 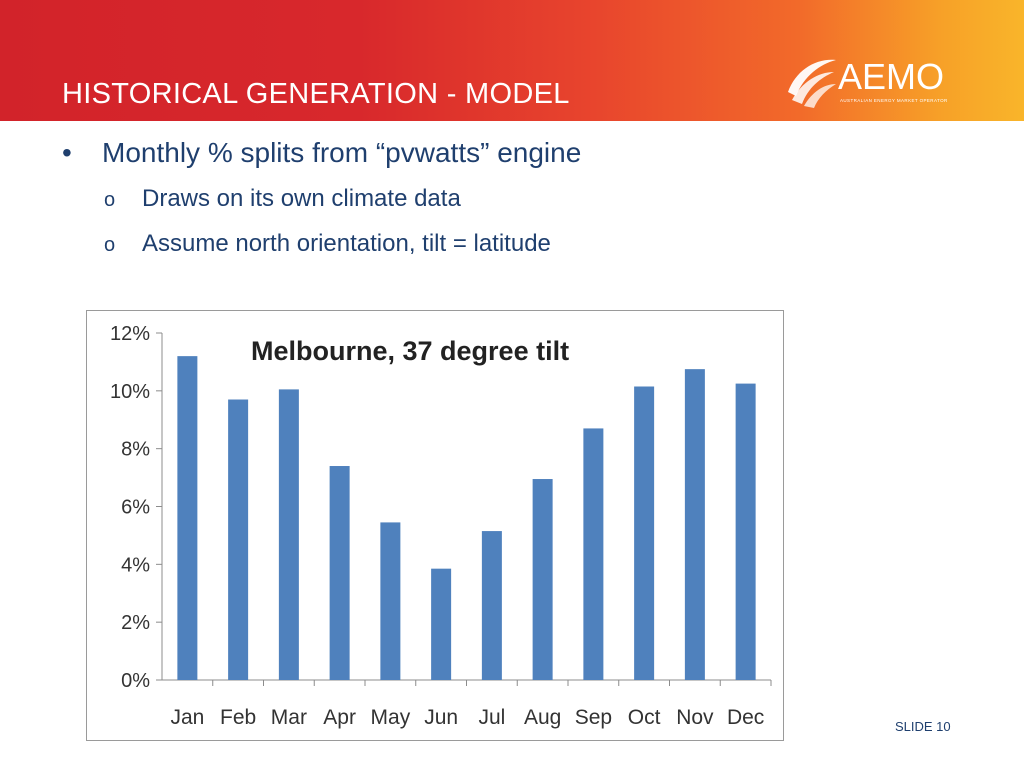 I want to click on bar-jan, so click(x=187, y=518).